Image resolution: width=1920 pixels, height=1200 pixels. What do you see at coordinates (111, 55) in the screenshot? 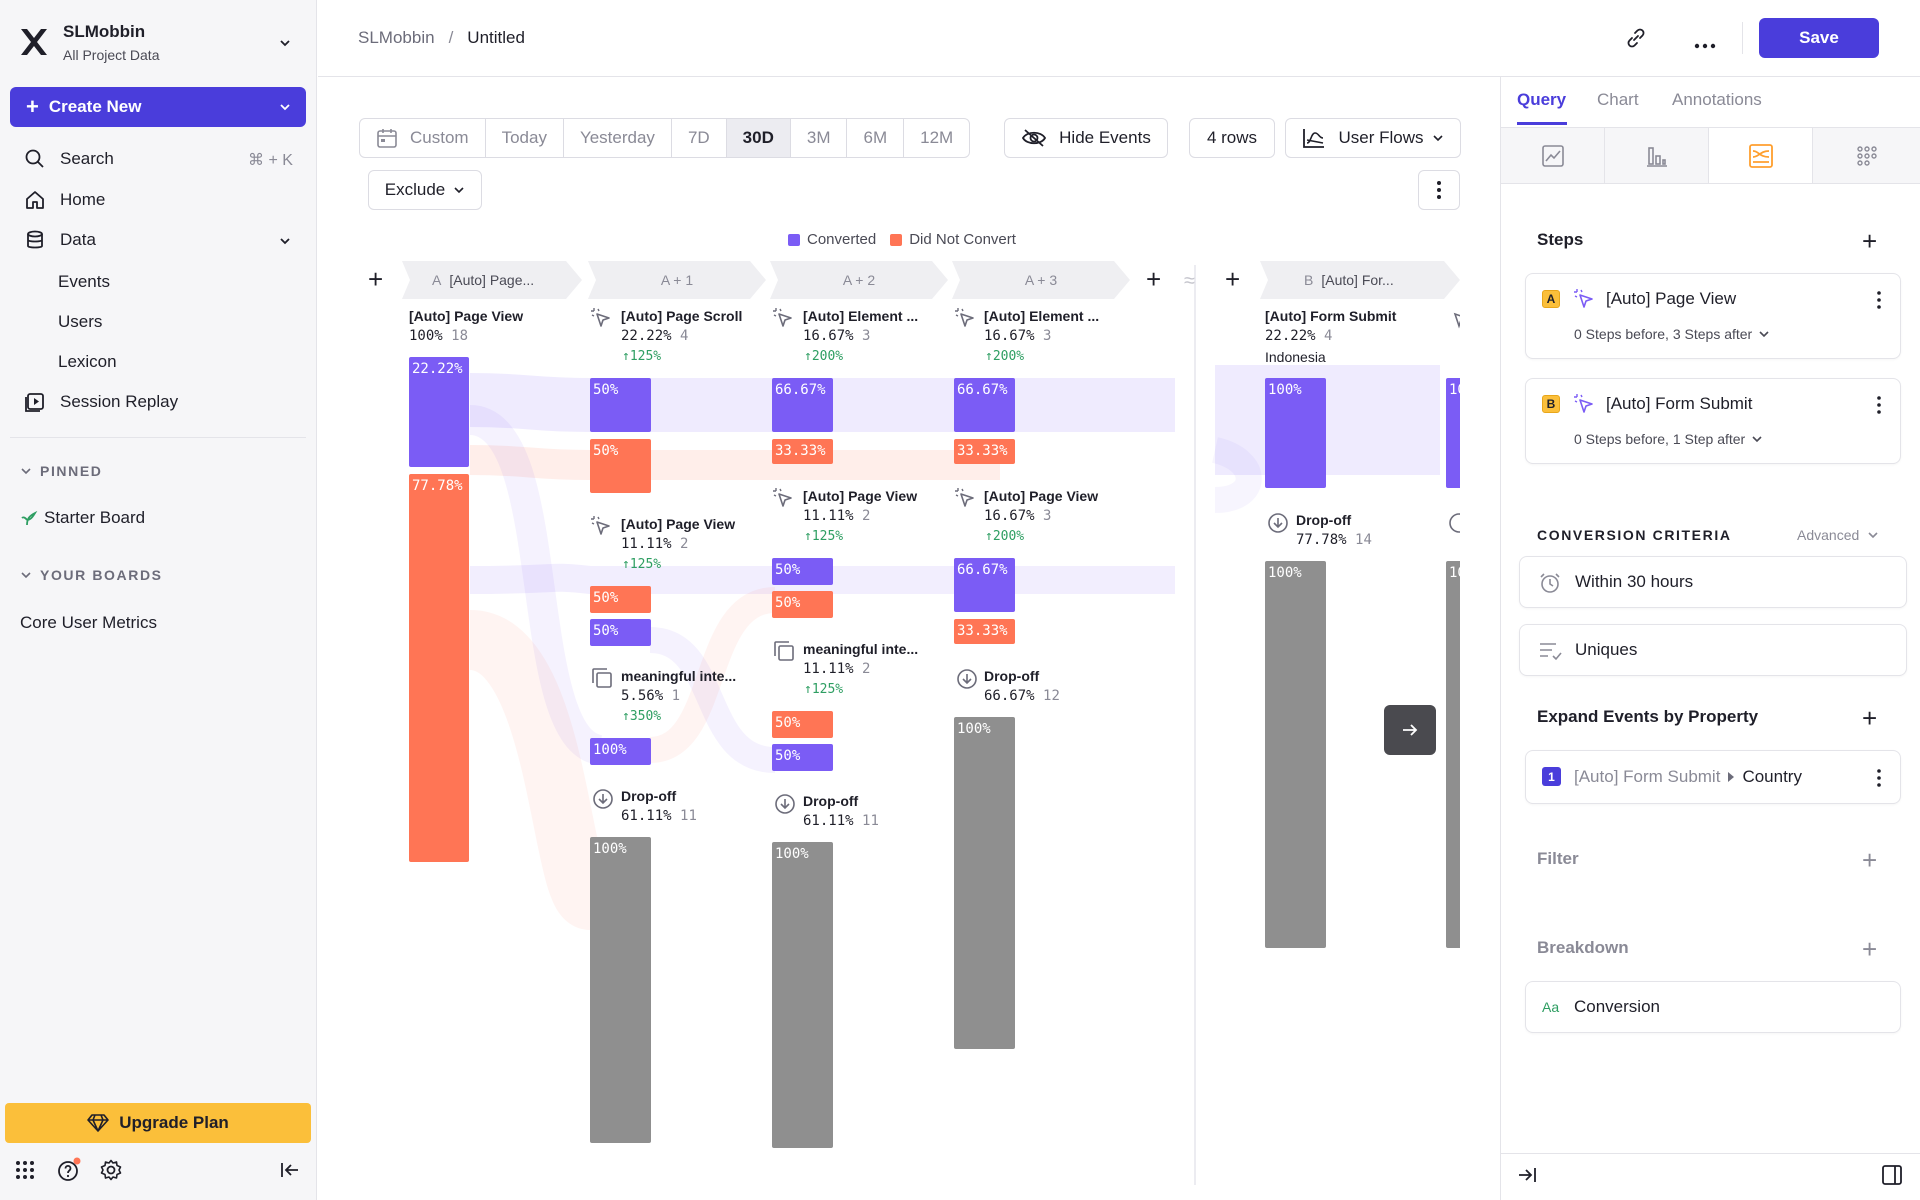
I see `workspace-subtitle: All Project Data` at bounding box center [111, 55].